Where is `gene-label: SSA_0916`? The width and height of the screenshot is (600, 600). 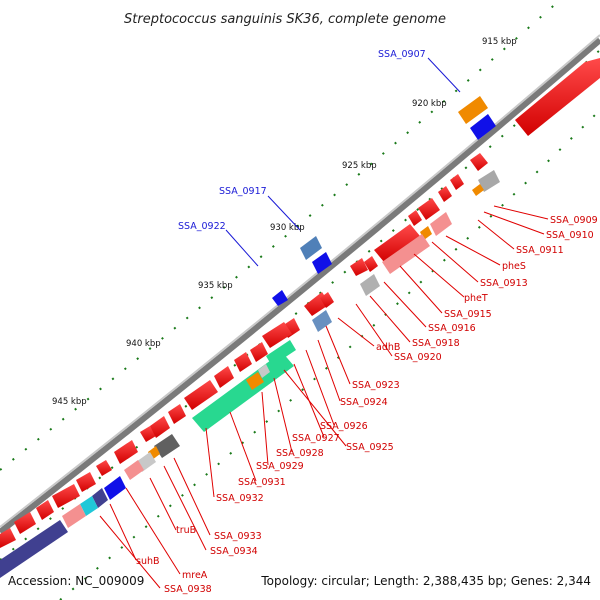
gene-label: SSA_0916 is located at coordinates (452, 328).